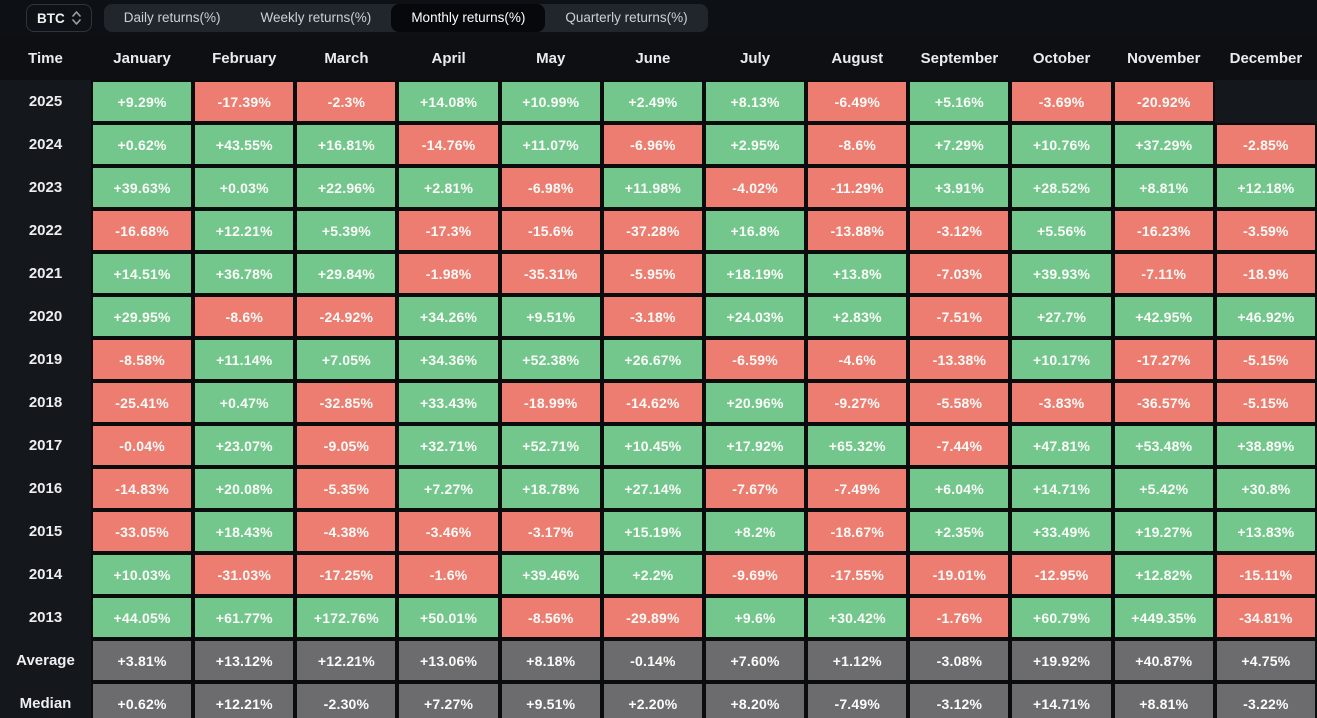  What do you see at coordinates (1265, 273) in the screenshot?
I see `return-cell: -18.9%` at bounding box center [1265, 273].